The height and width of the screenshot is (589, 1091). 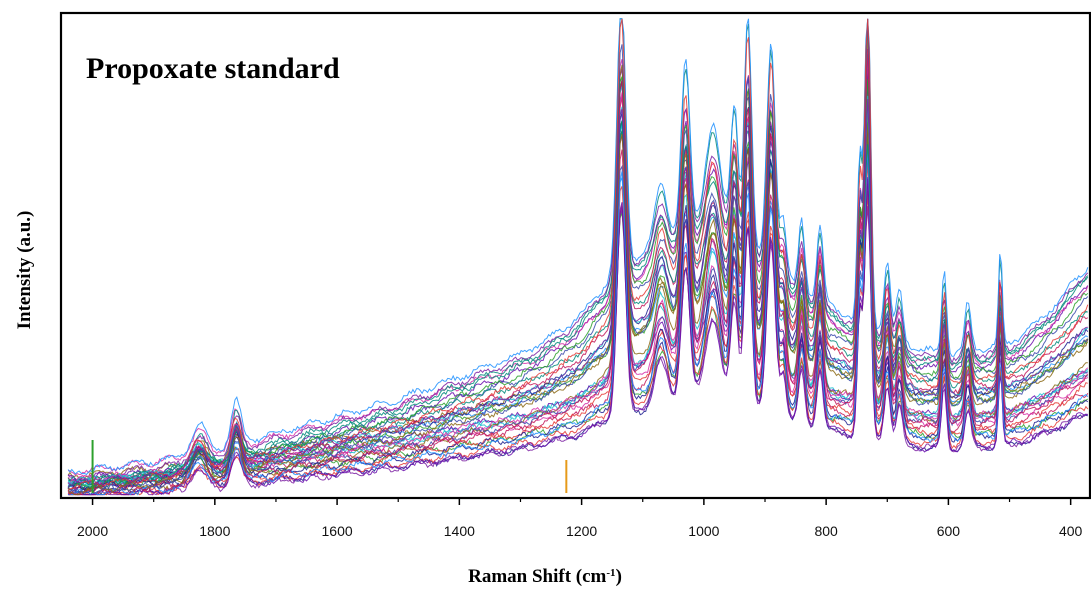 I want to click on x-tick-label: 400, so click(x=1071, y=531).